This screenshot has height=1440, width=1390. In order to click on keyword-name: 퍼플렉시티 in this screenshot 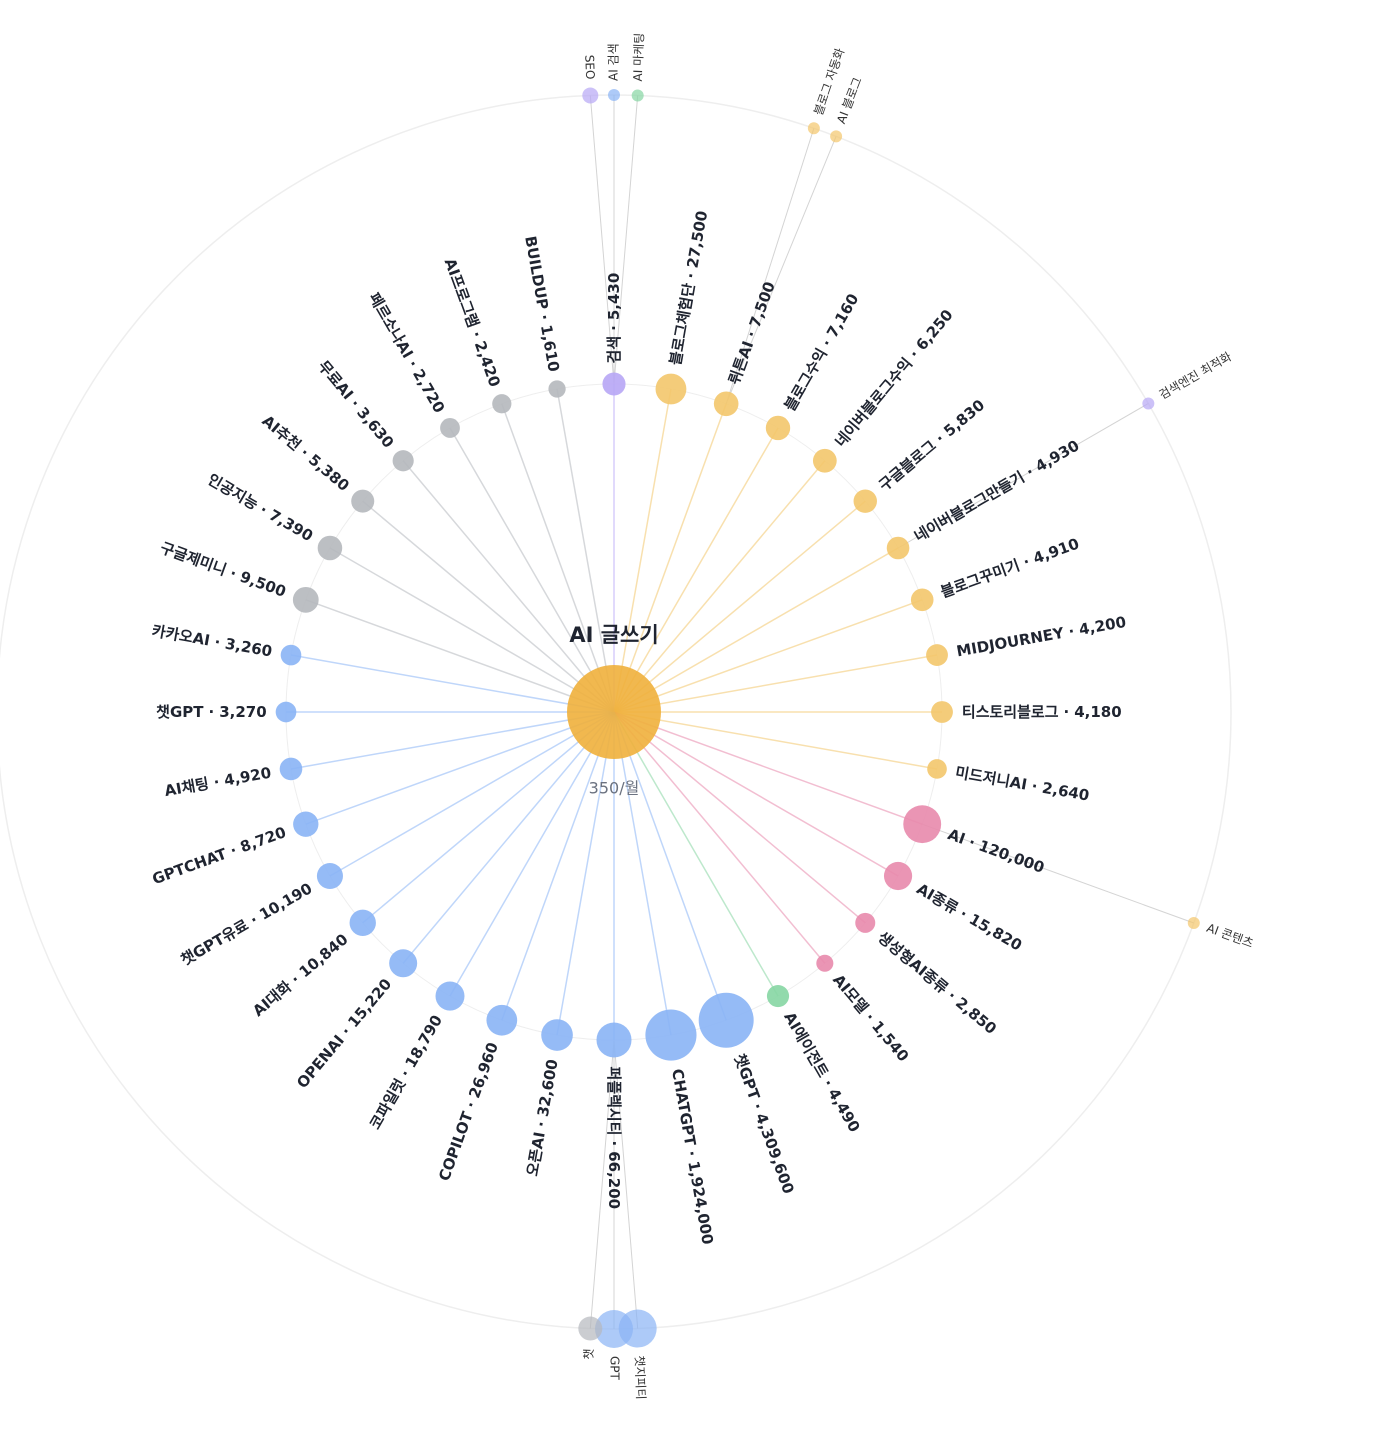, I will do `click(615, 1101)`.